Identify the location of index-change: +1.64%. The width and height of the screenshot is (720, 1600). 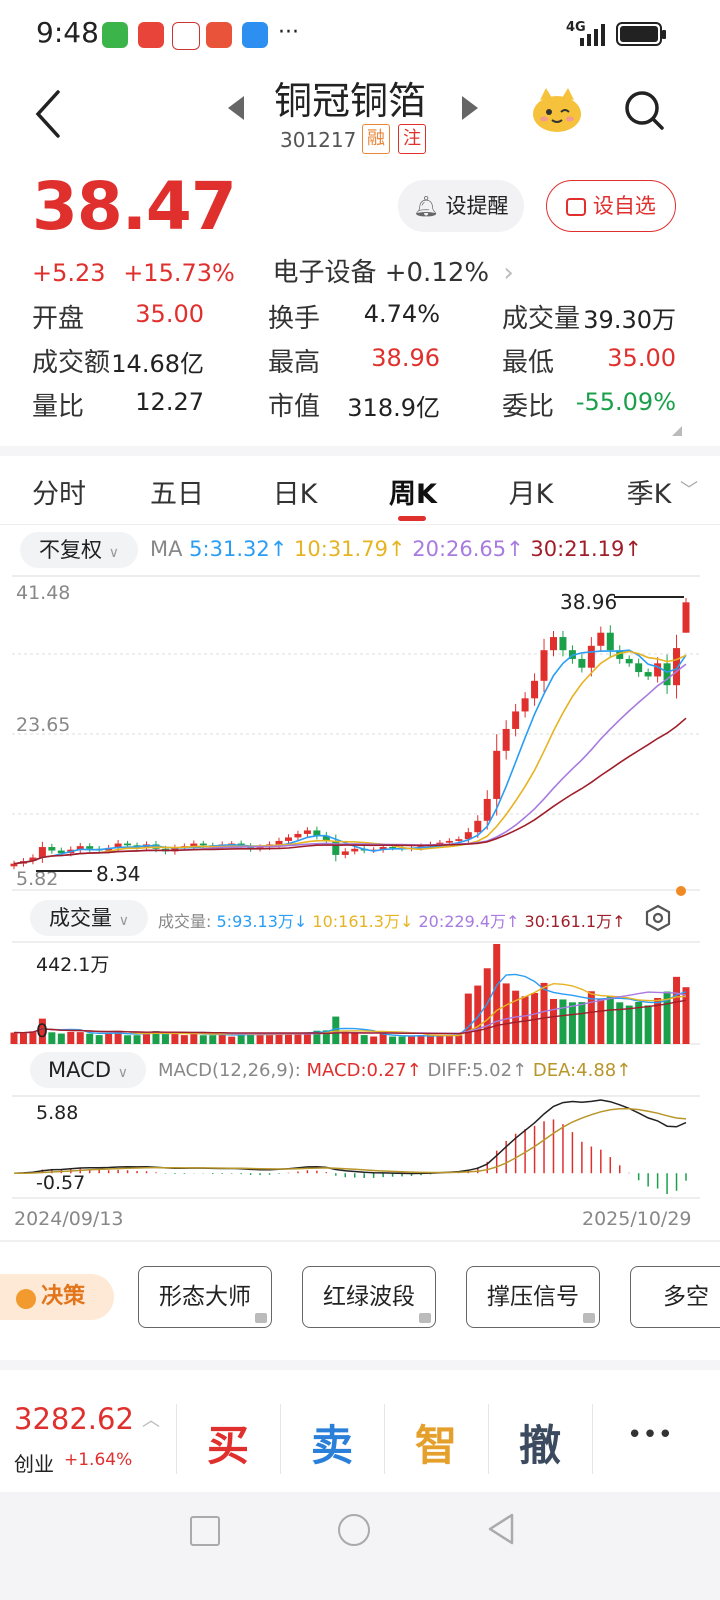
(98, 1460).